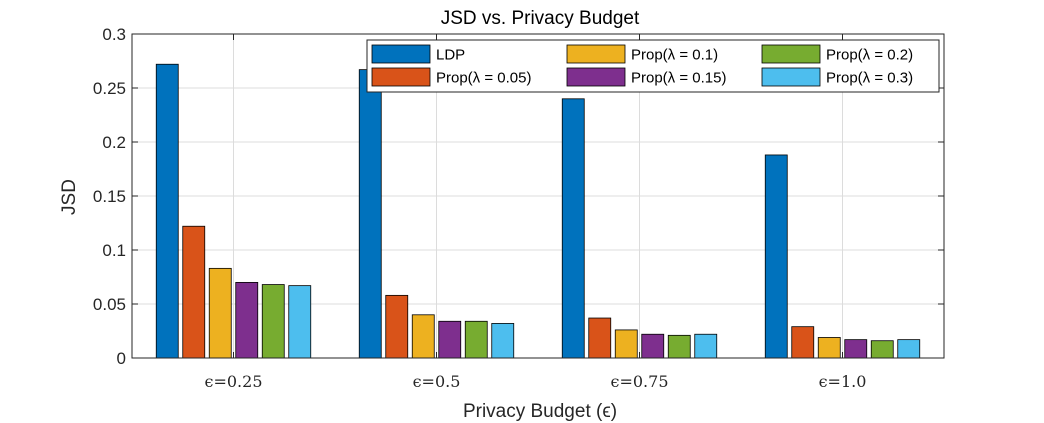  Describe the element at coordinates (869, 78) in the screenshot. I see `legend-label: Prop(λ = 0.3)` at that location.